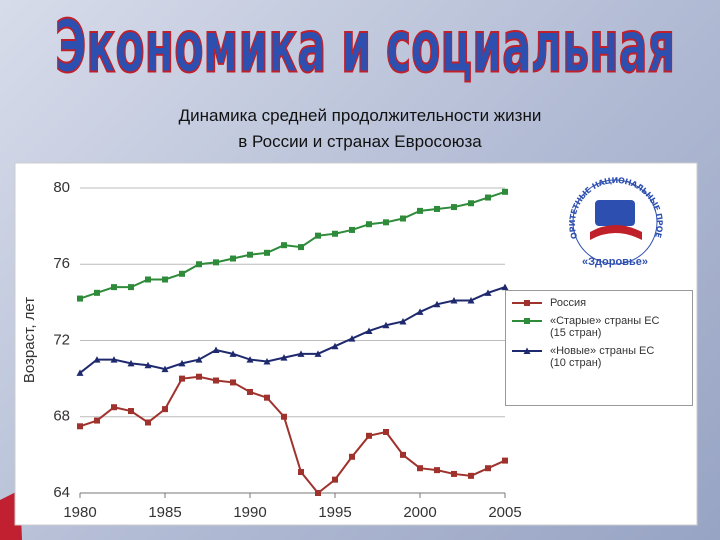  I want to click on legend-label: «Новые» страны ЕС (10 стран), so click(602, 357).